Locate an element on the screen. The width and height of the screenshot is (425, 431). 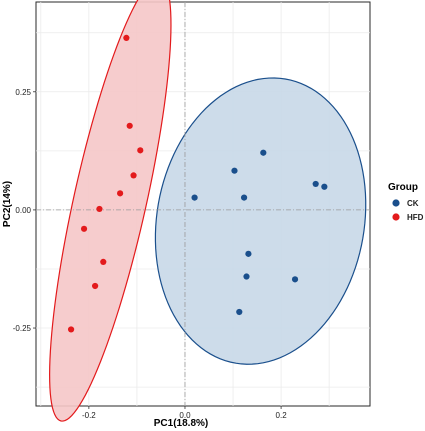
x-tick-label: 0.2 is located at coordinates (282, 415).